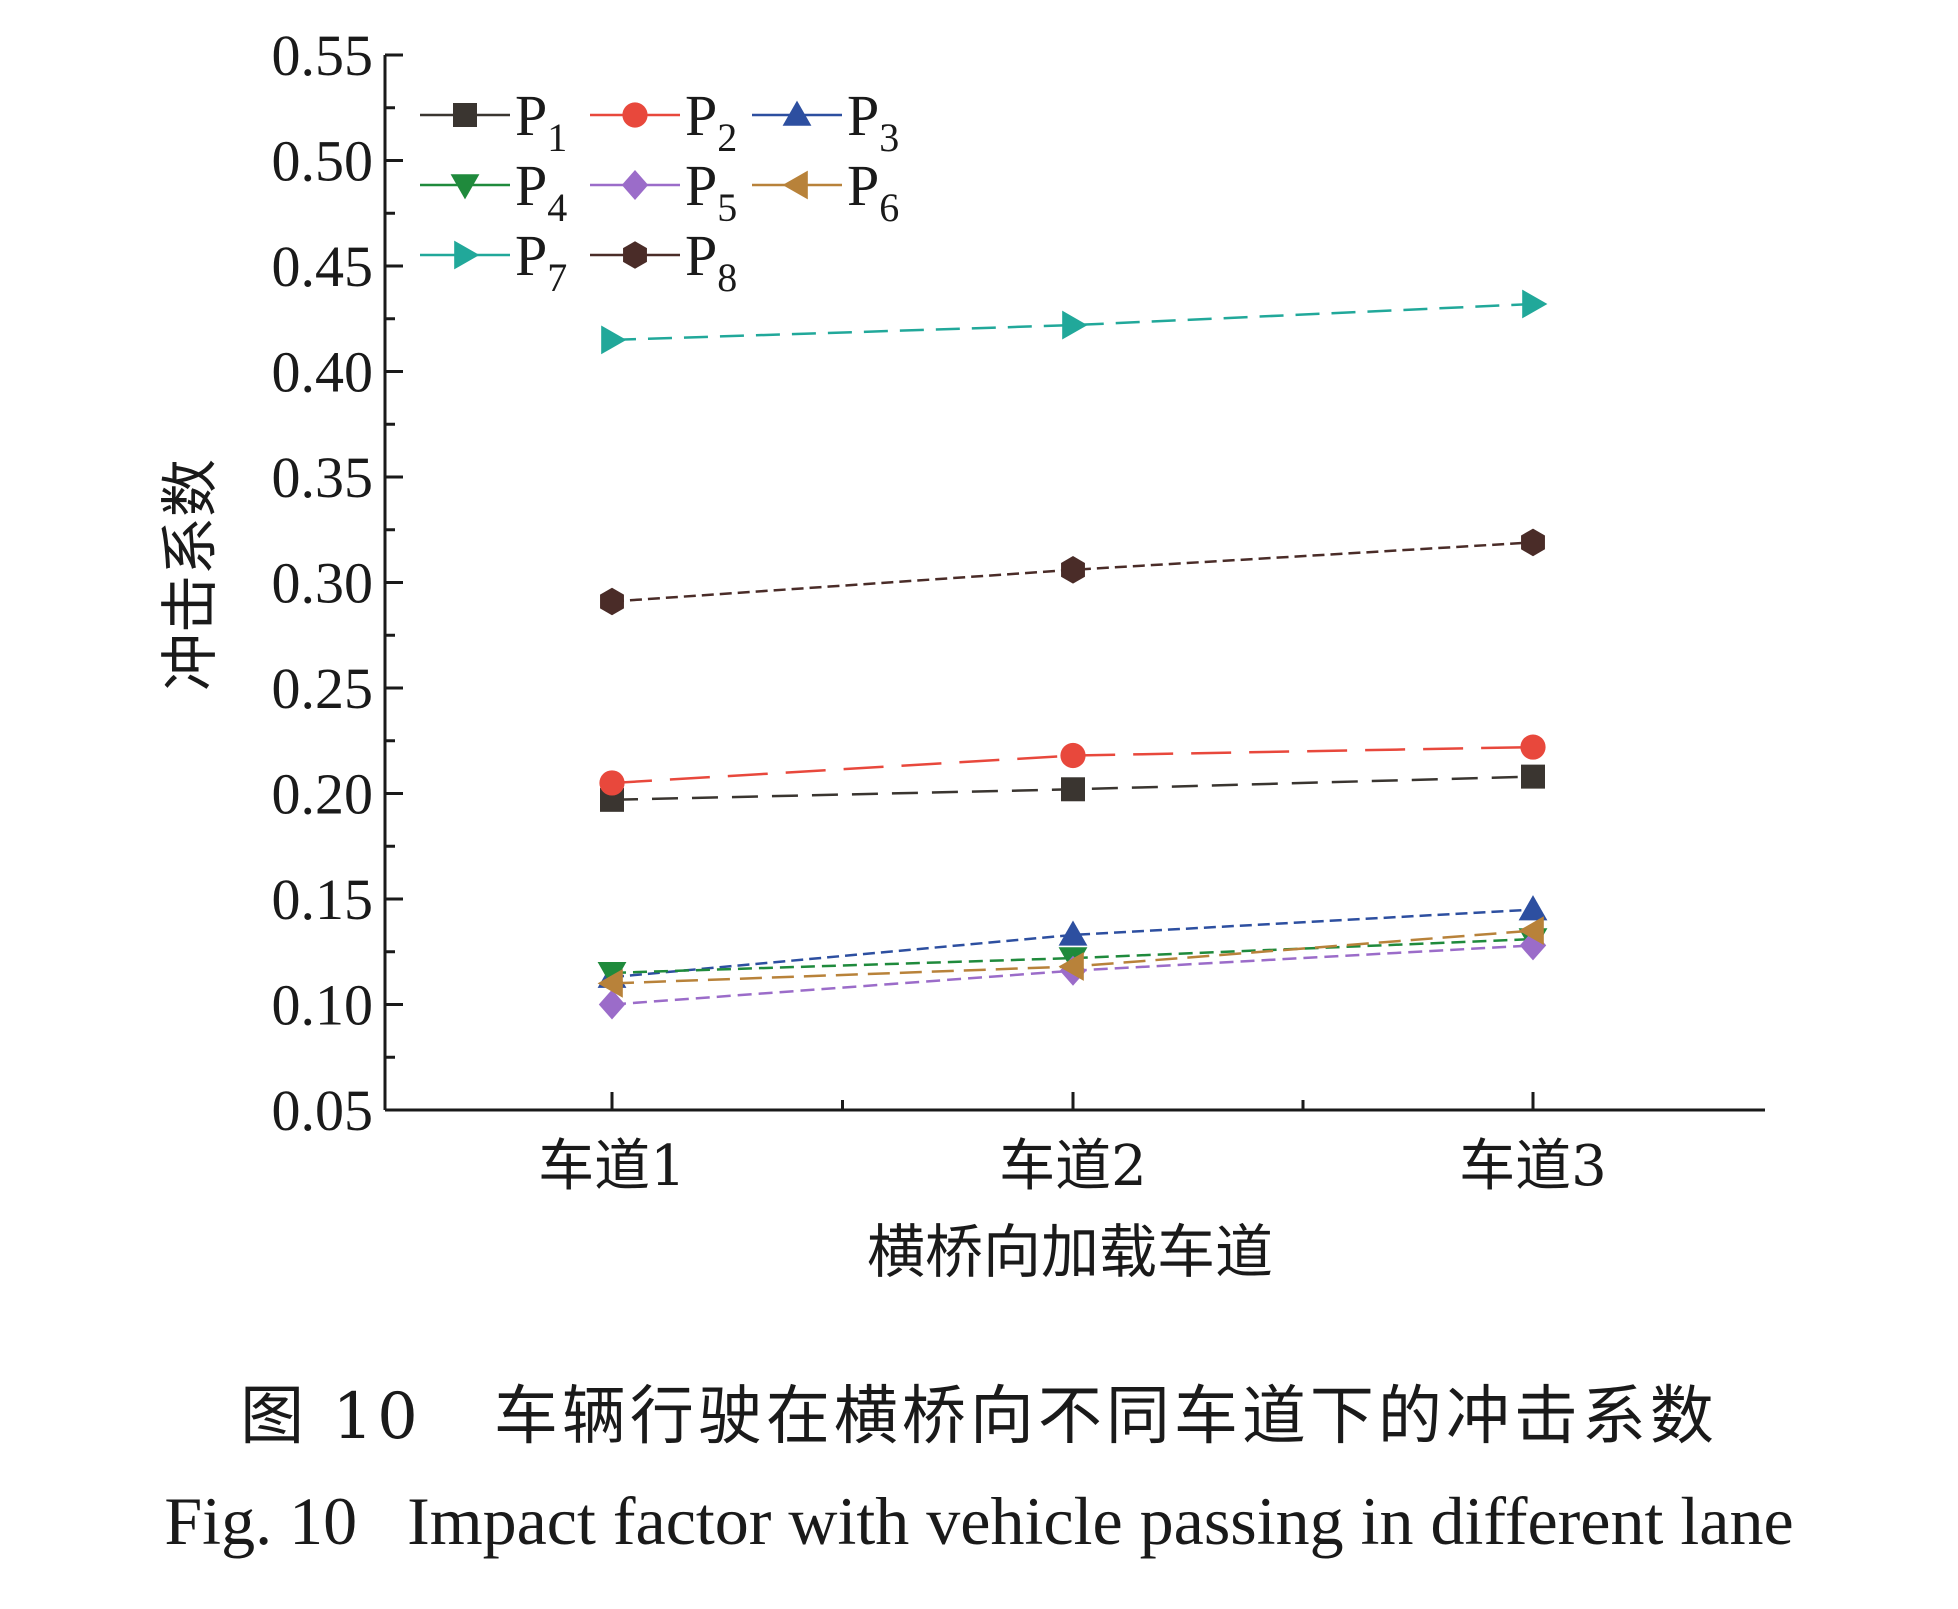  I want to click on y-tick-label: 0.10, so click(323, 1005).